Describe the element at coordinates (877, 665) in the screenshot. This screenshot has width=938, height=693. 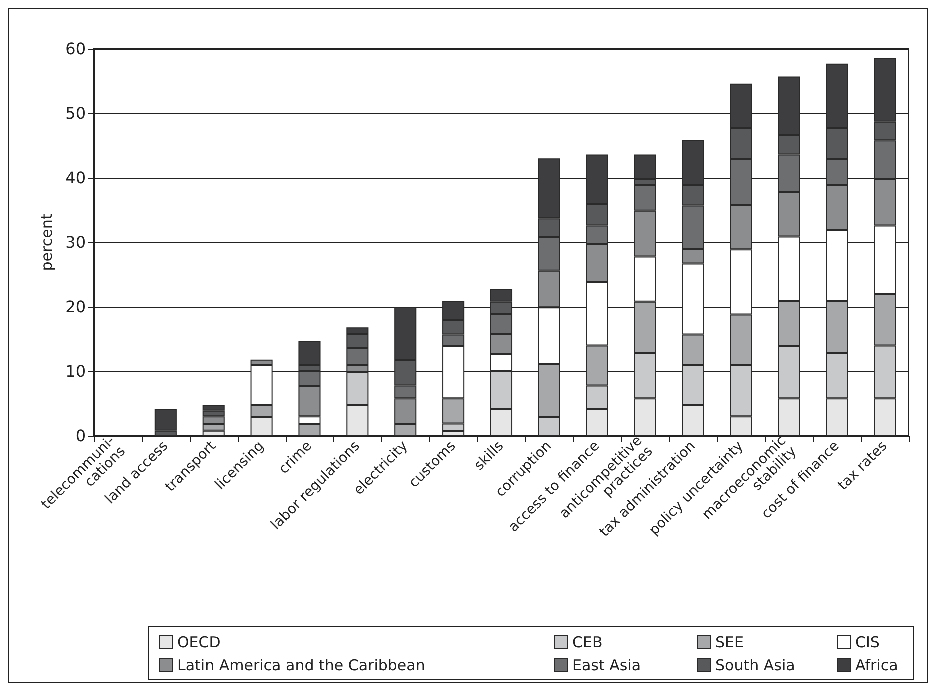
I see `legend-label: Africa` at that location.